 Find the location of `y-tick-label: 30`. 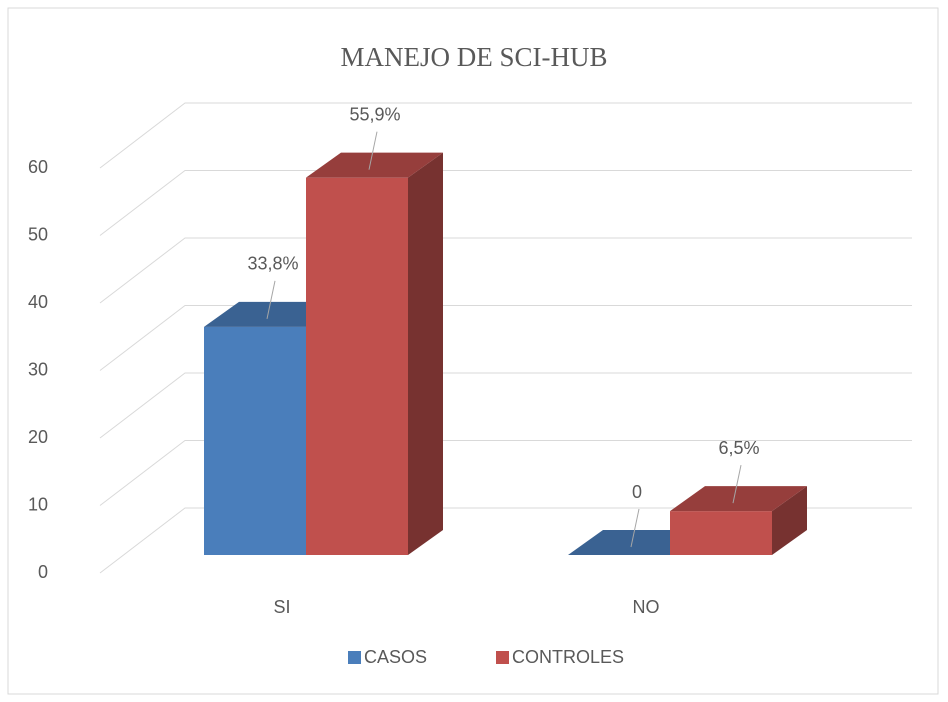

y-tick-label: 30 is located at coordinates (38, 369).